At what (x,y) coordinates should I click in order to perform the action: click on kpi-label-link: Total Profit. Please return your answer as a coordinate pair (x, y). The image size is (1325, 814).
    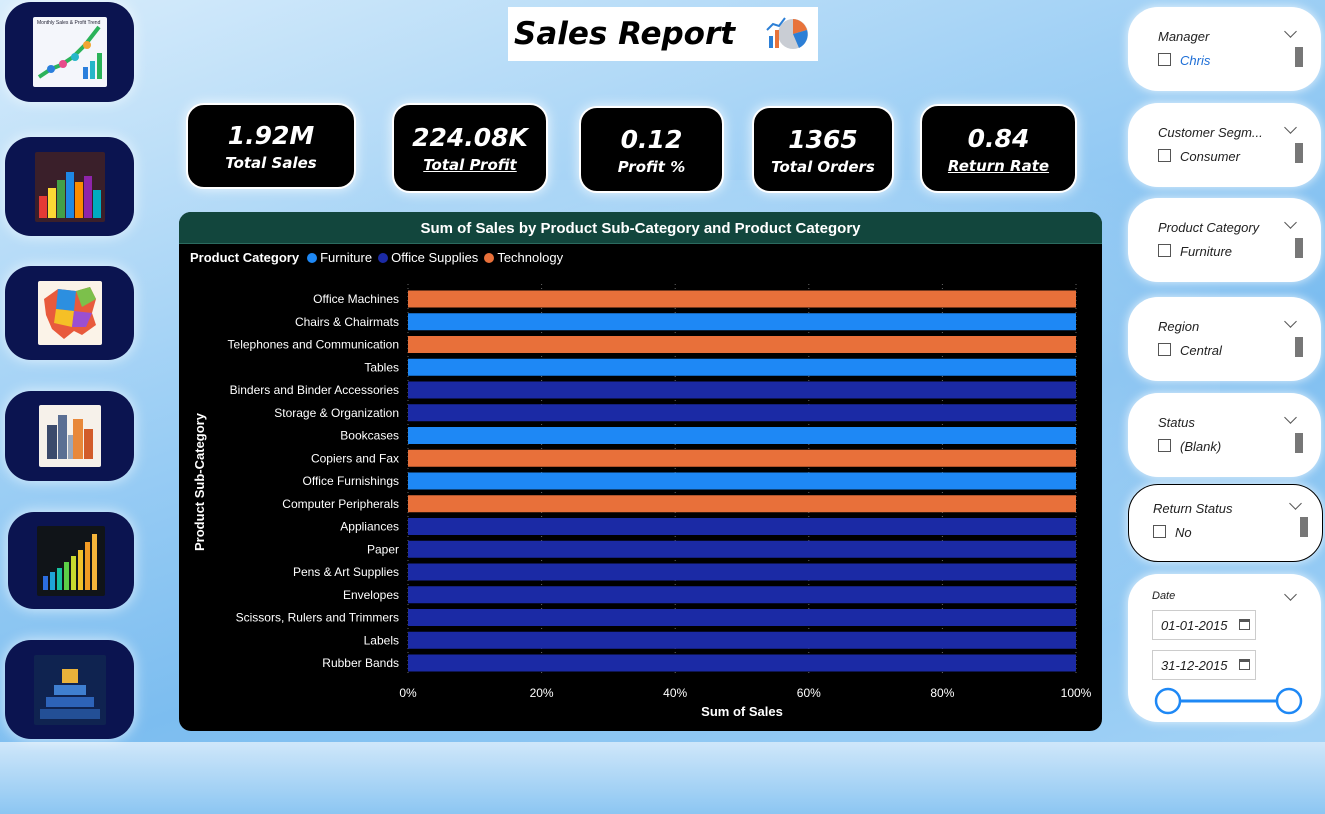
    Looking at the image, I should click on (470, 165).